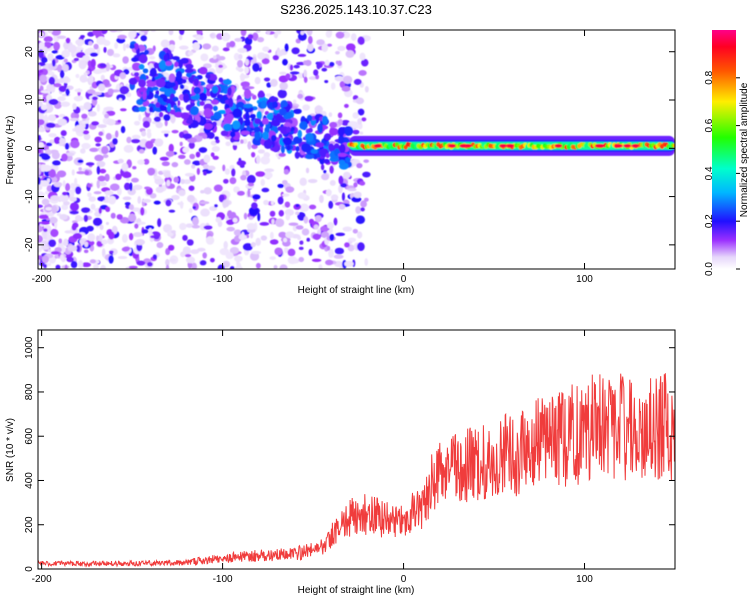  What do you see at coordinates (29, 524) in the screenshot?
I see `snr-y-tick-label: 200` at bounding box center [29, 524].